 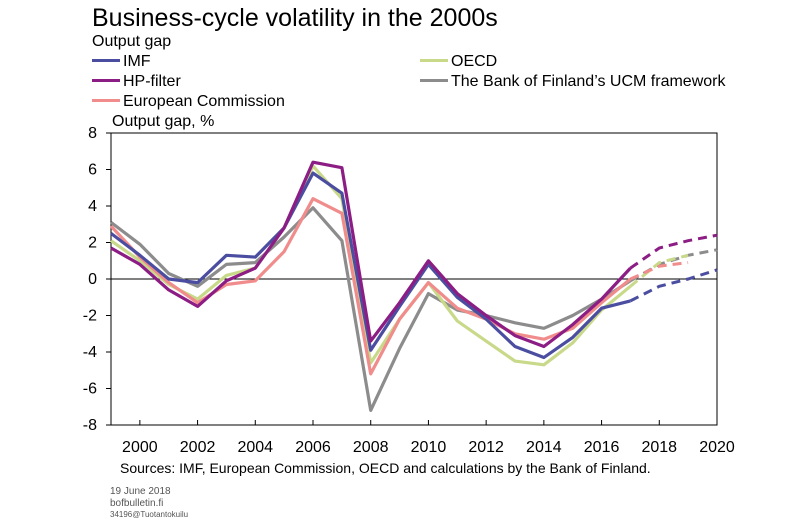 I want to click on legend-item-ucm: The Bank of Finland’s UCM framework, so click(x=572, y=82).